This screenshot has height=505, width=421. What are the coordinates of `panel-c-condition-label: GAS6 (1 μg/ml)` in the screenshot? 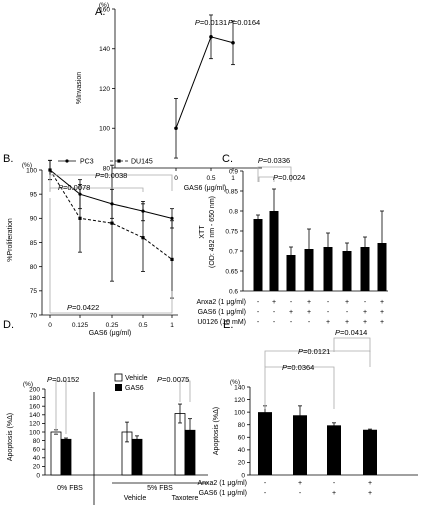 It's located at (222, 312).